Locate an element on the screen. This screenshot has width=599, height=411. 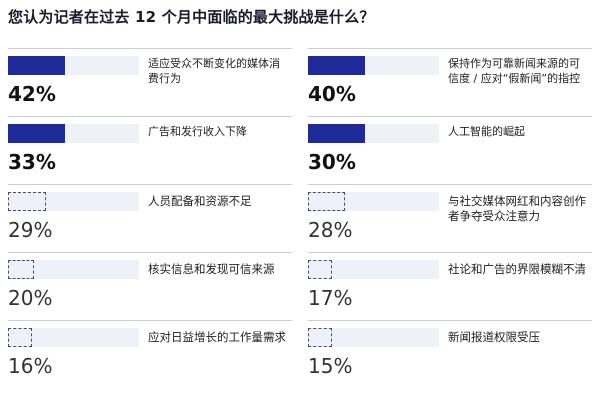
category-label: 社论和广告的界限模糊不清 is located at coordinates (517, 269).